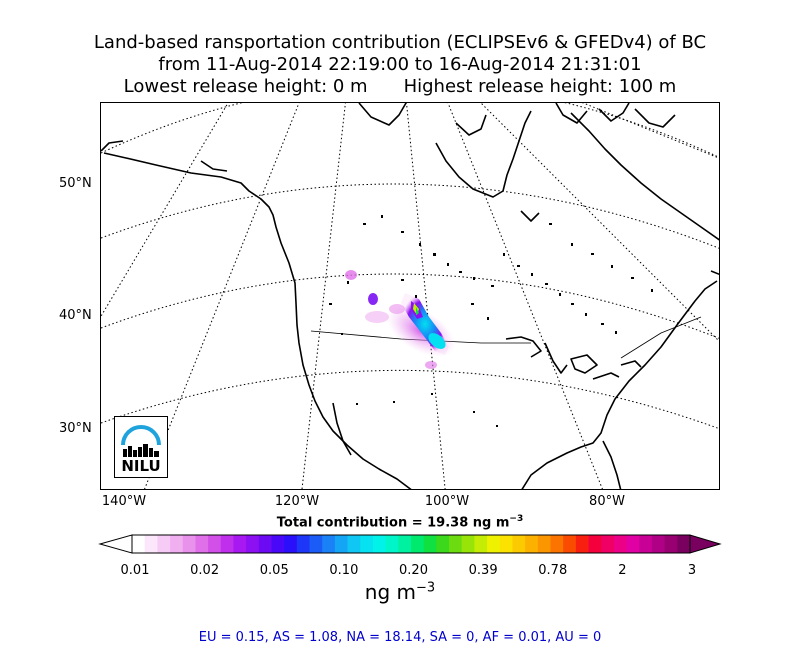  What do you see at coordinates (516, 519) in the screenshot?
I see `total-contribution-exponent: −3` at bounding box center [516, 519].